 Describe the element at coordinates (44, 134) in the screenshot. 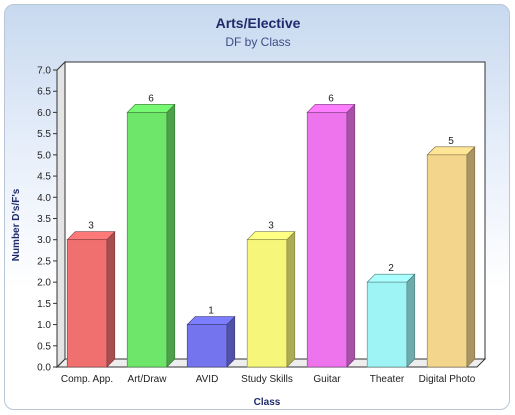

I see `y-tick-label: 5.5` at that location.